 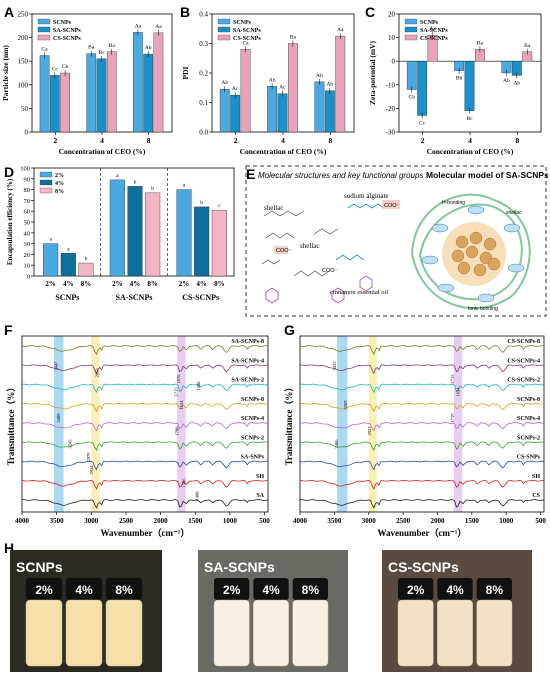 I want to click on y-tick-label: 40, so click(x=27, y=233).